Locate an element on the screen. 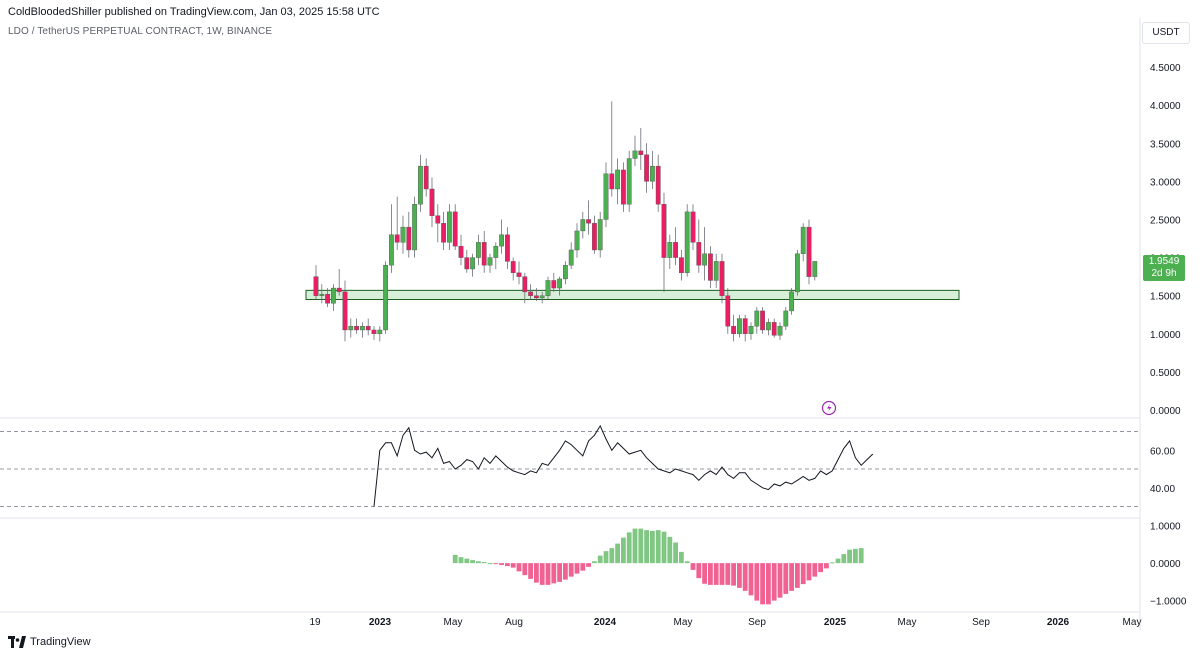  footer-brand: TradingView is located at coordinates (49, 642).